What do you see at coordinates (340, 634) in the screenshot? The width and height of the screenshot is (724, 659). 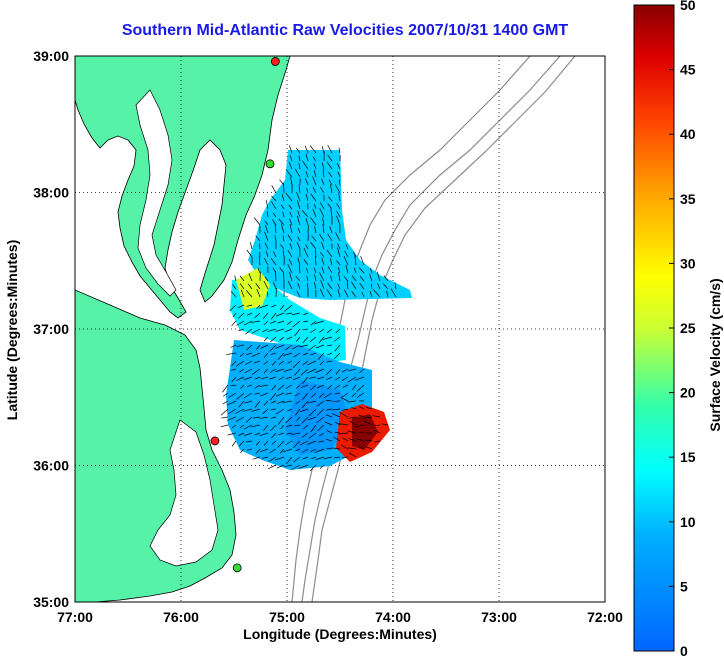 I see `x-axis-label: Longitude (Degrees:Minutes)` at bounding box center [340, 634].